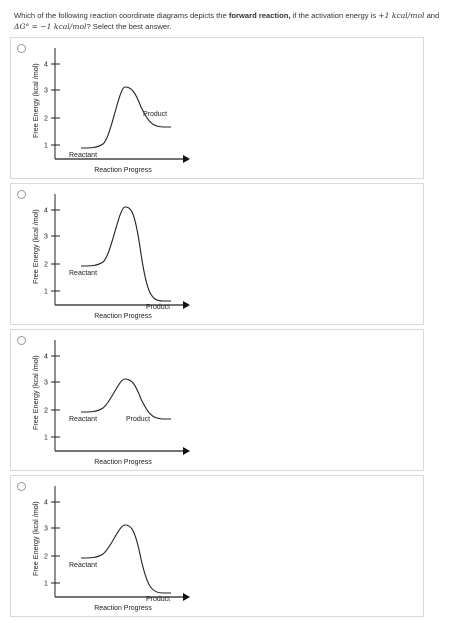 Image resolution: width=474 pixels, height=626 pixels. Describe the element at coordinates (129, 26) in the screenshot. I see `question-part: ? Select the best answer.` at that location.